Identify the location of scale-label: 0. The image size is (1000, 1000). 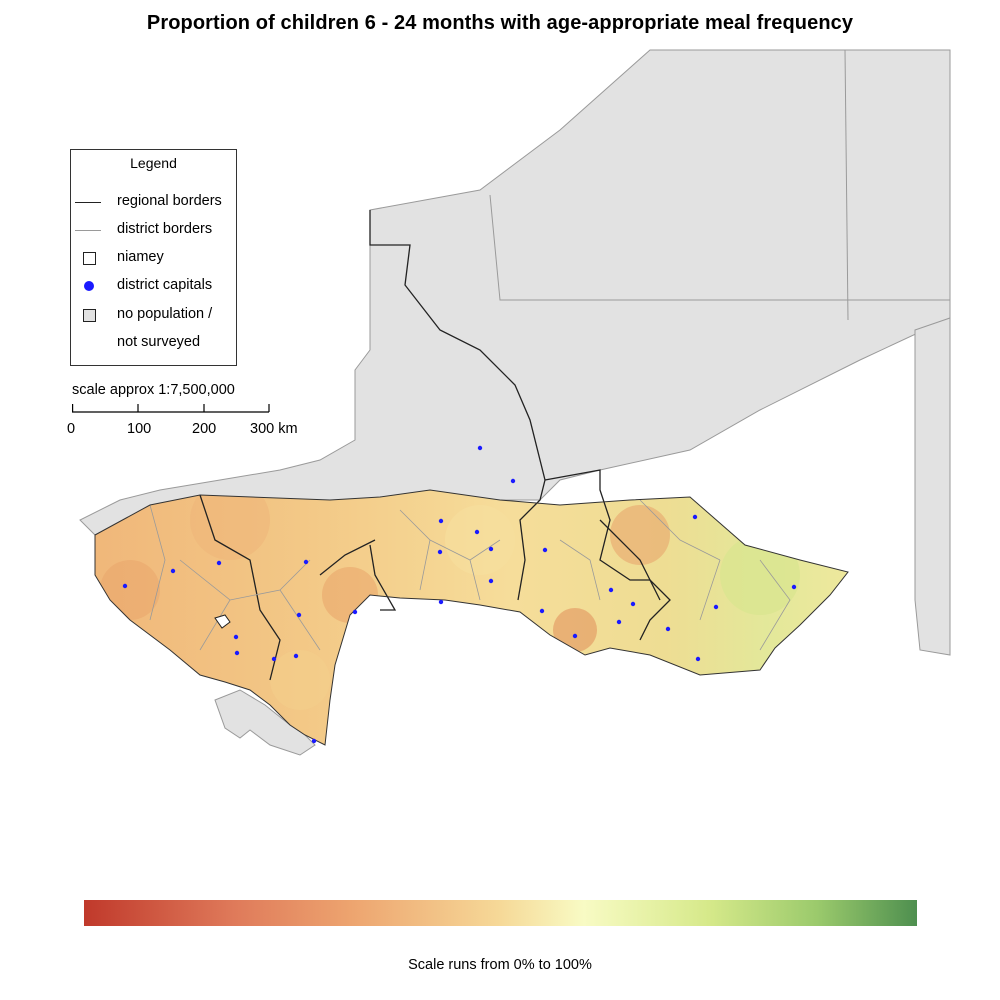
(71, 429).